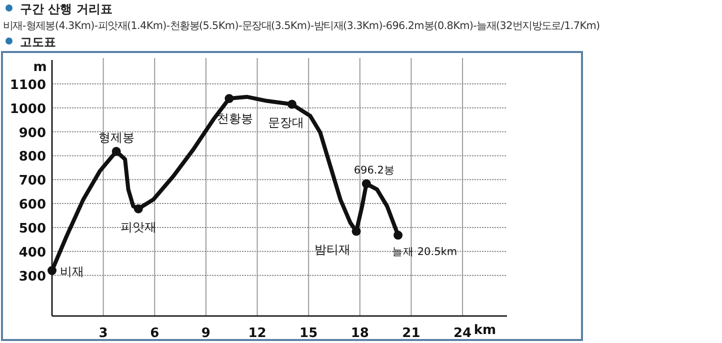  I want to click on y-tick-label: 900, so click(32, 133).